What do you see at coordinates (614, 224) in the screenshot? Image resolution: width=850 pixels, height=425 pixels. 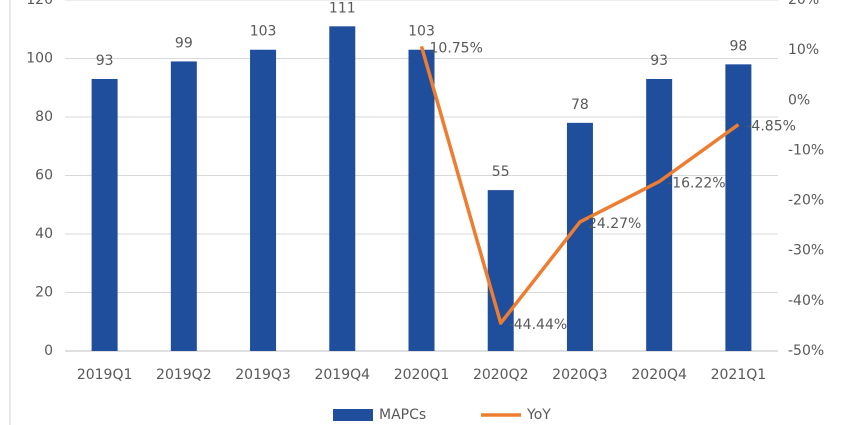 I see `line-label: 24.27%` at bounding box center [614, 224].